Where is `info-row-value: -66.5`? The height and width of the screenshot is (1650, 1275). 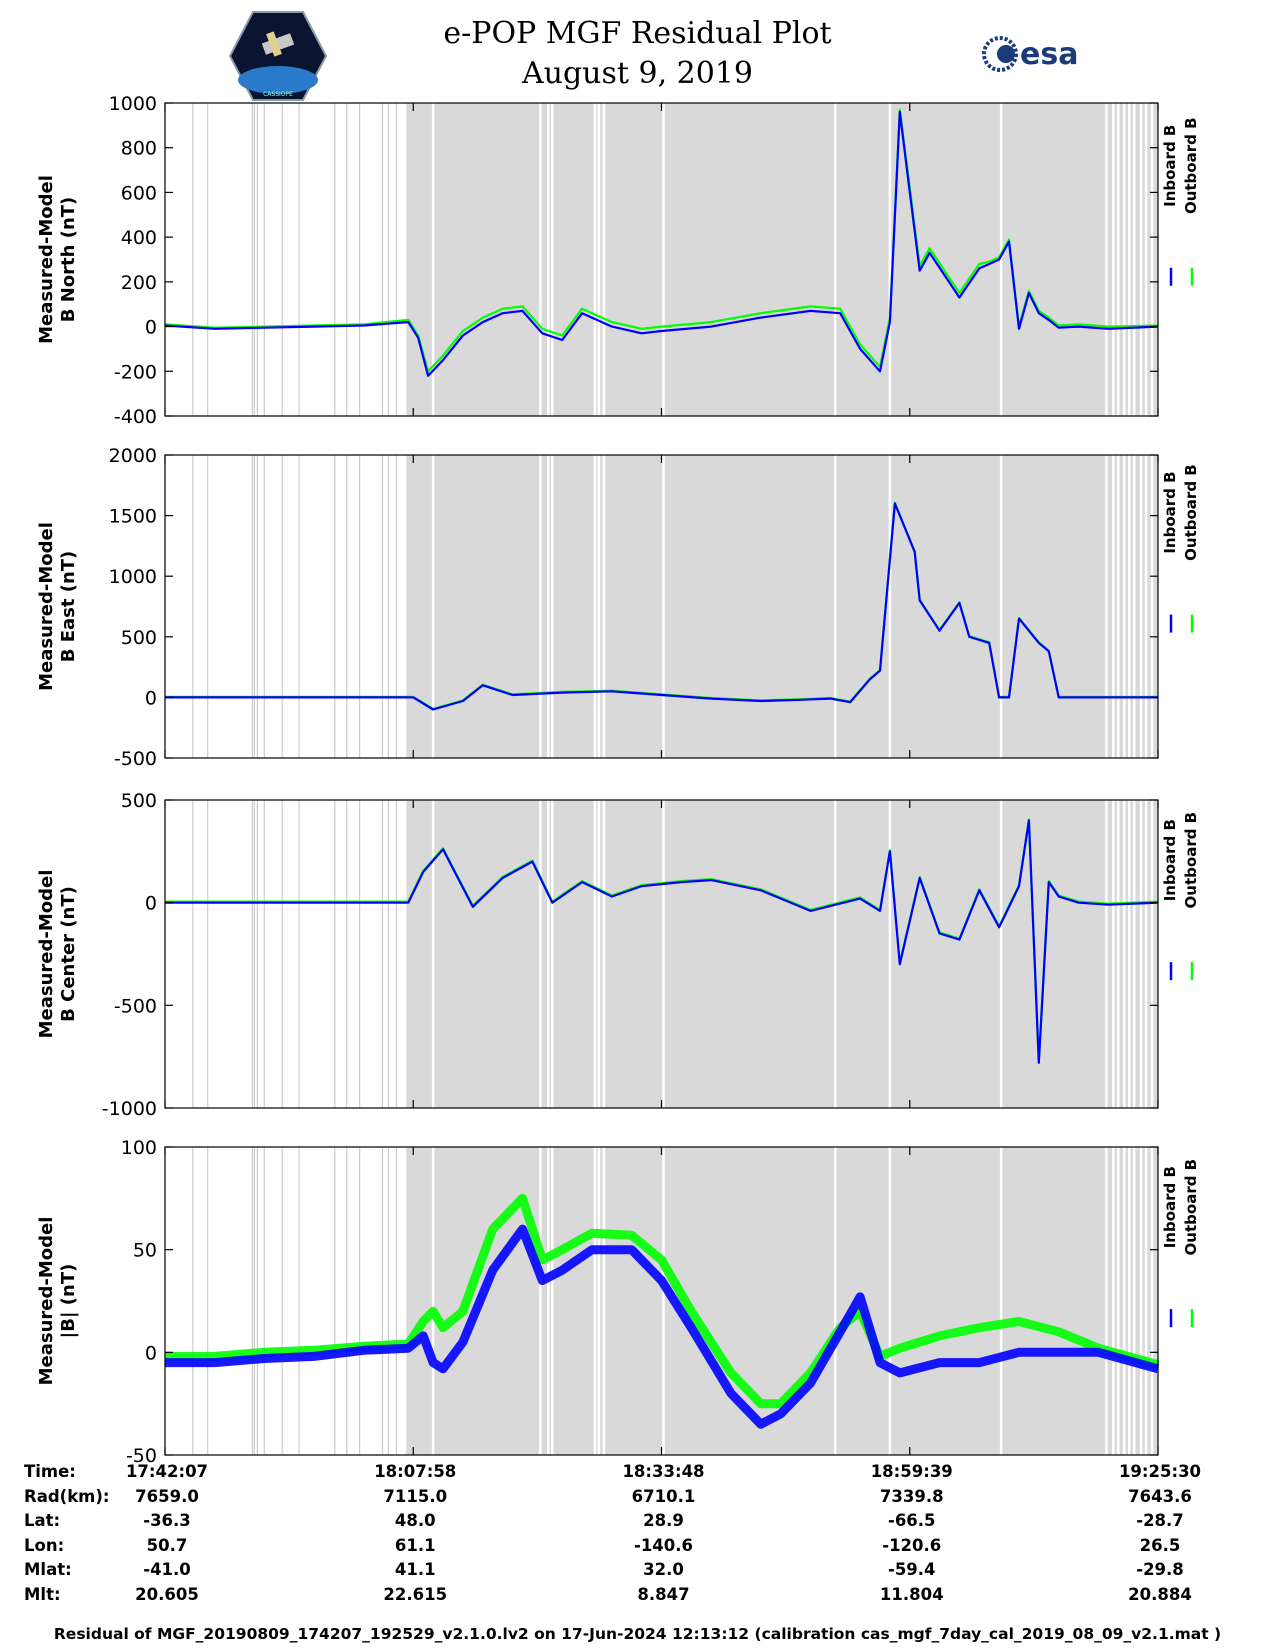 info-row-value: -66.5 is located at coordinates (911, 1520).